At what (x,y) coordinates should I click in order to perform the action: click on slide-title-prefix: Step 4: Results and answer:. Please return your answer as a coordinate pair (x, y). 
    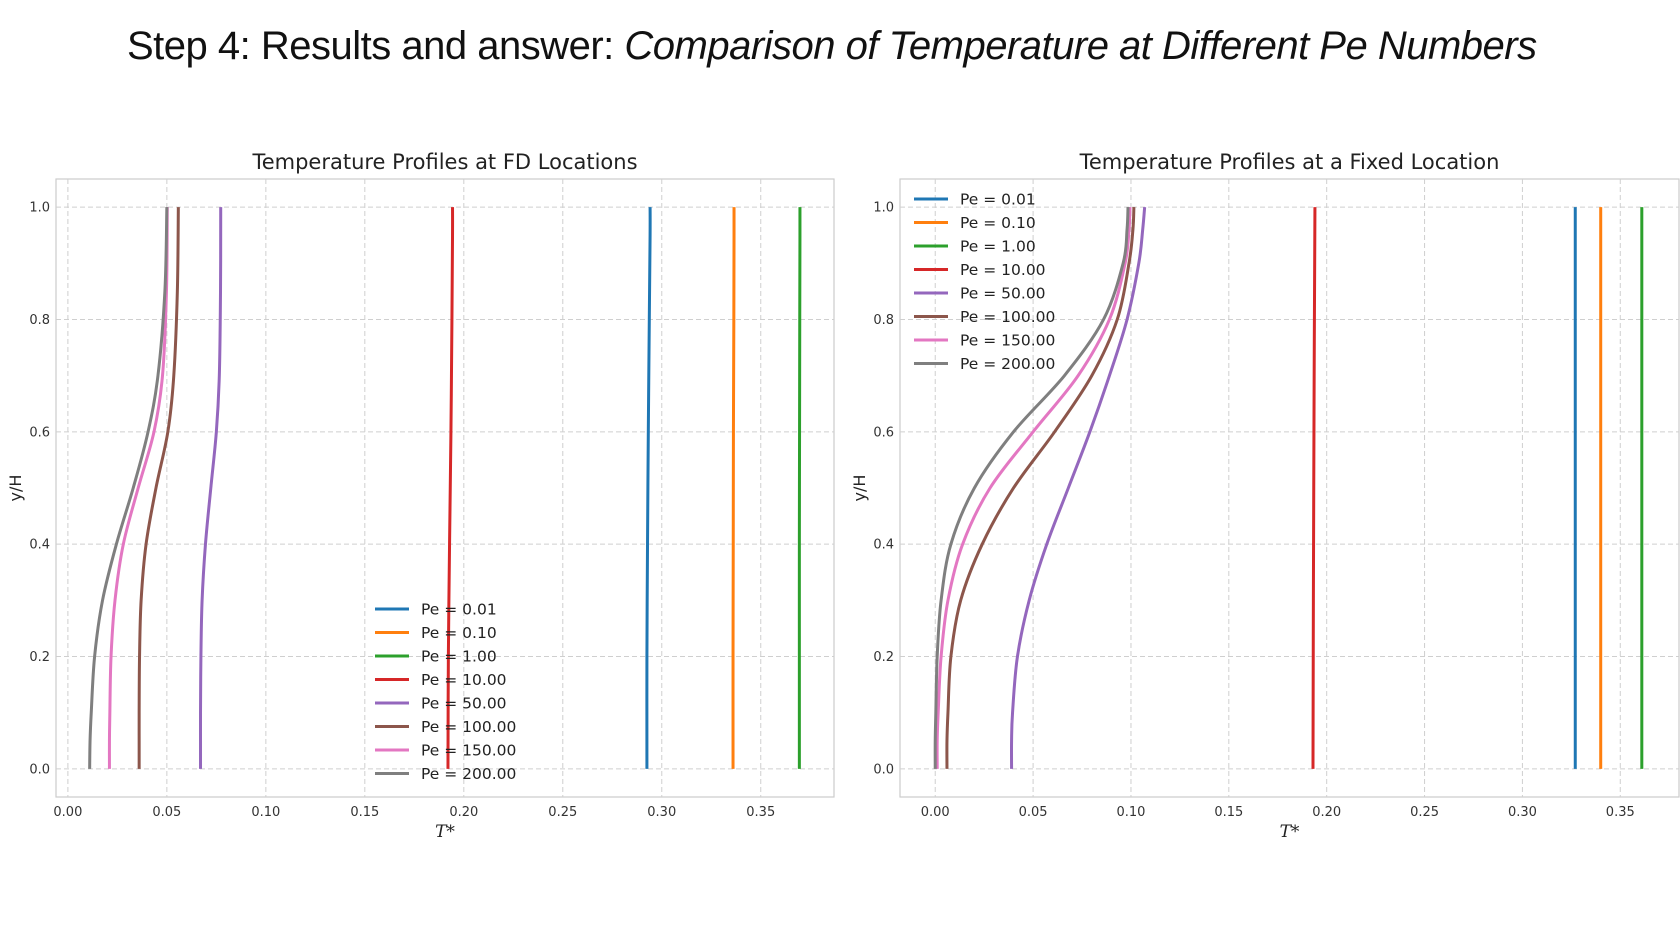
    Looking at the image, I should click on (376, 46).